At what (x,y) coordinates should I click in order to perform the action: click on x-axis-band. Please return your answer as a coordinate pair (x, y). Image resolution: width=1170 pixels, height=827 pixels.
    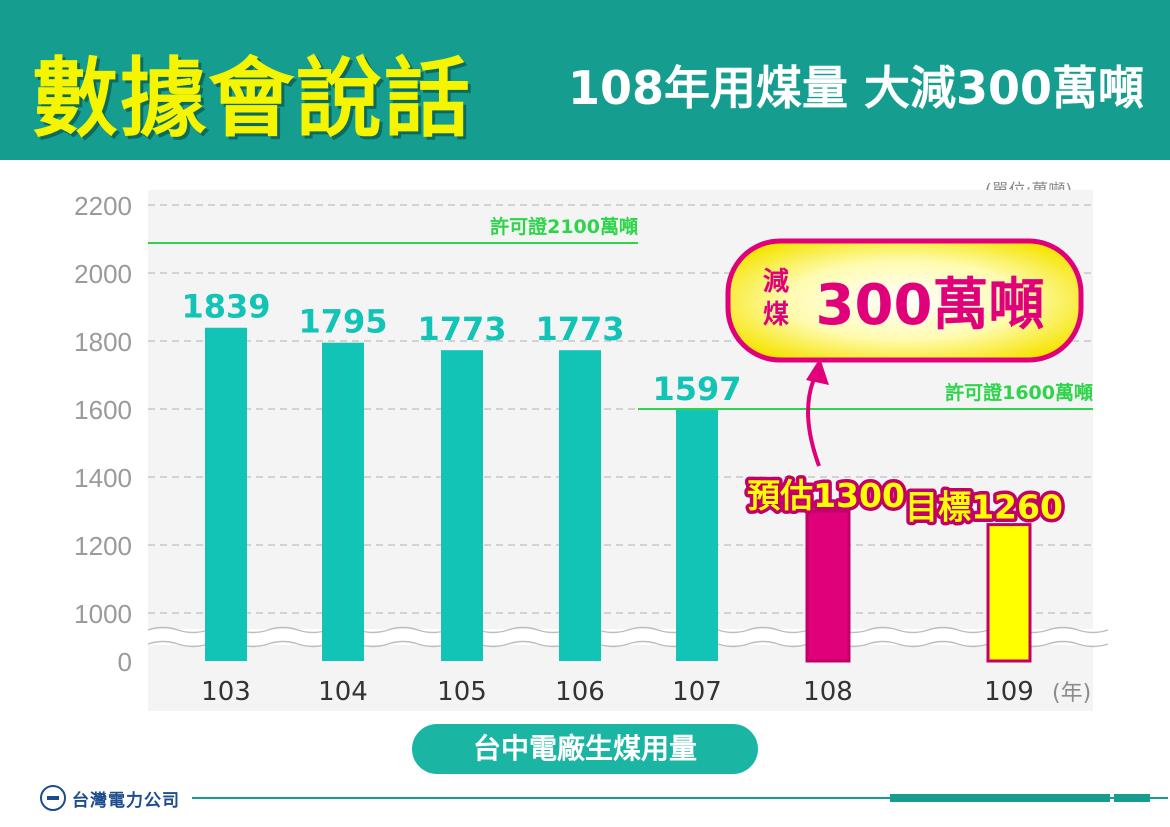
    Looking at the image, I should click on (620, 686).